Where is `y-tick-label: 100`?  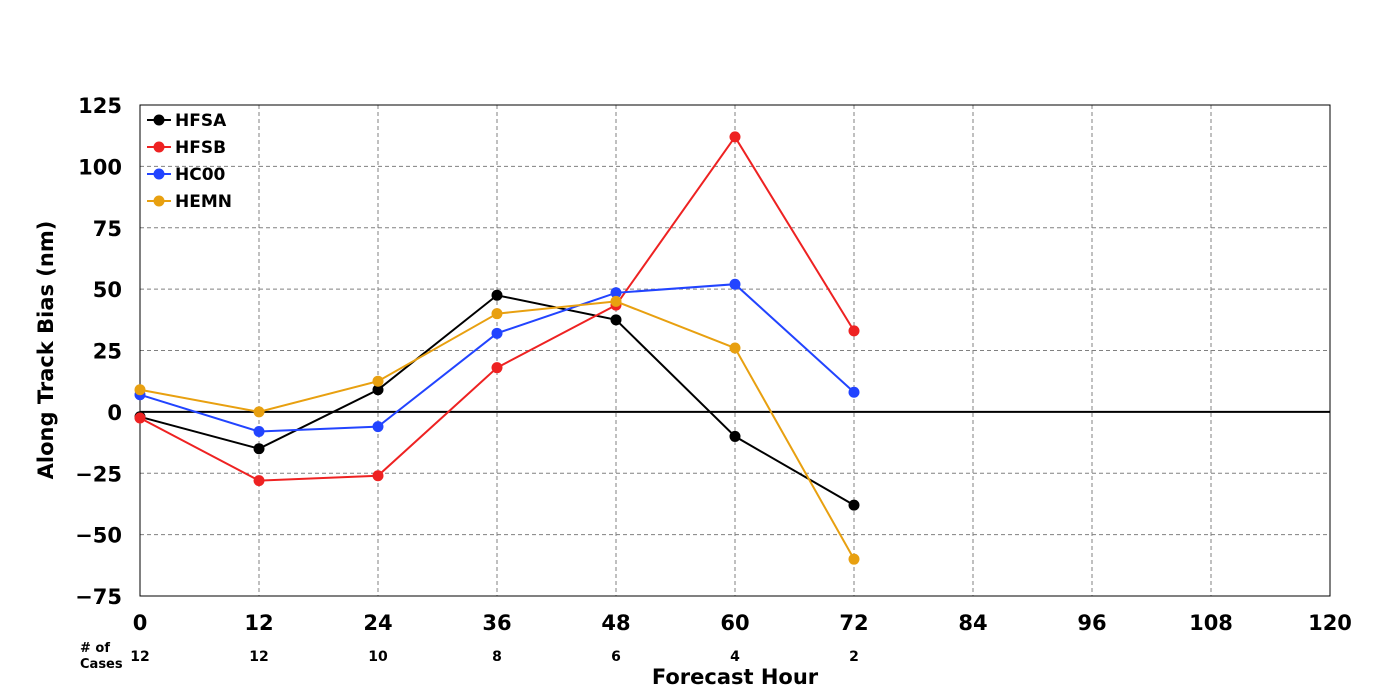
y-tick-label: 100 is located at coordinates (100, 167).